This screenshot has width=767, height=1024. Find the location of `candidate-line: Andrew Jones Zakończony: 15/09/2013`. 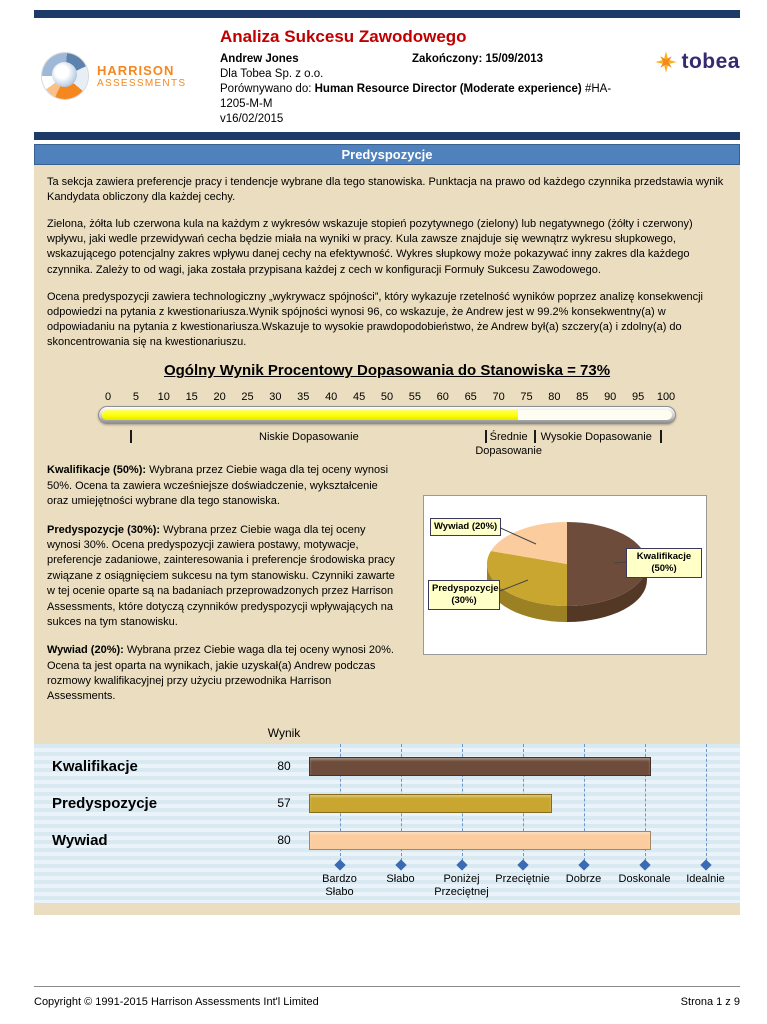

candidate-line: Andrew Jones Zakończony: 15/09/2013 is located at coordinates (424, 59).